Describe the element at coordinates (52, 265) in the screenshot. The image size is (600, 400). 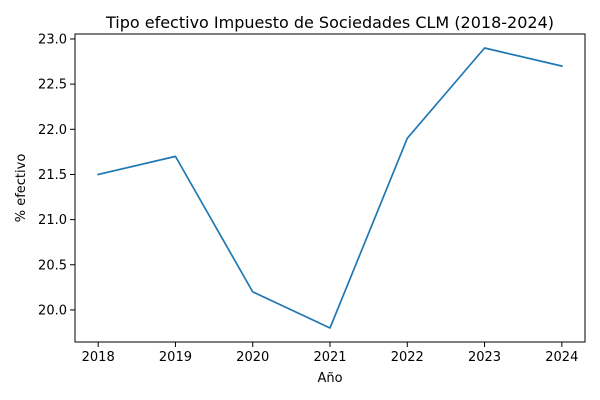
I see `y-tick-label-20.5: 20.5` at that location.